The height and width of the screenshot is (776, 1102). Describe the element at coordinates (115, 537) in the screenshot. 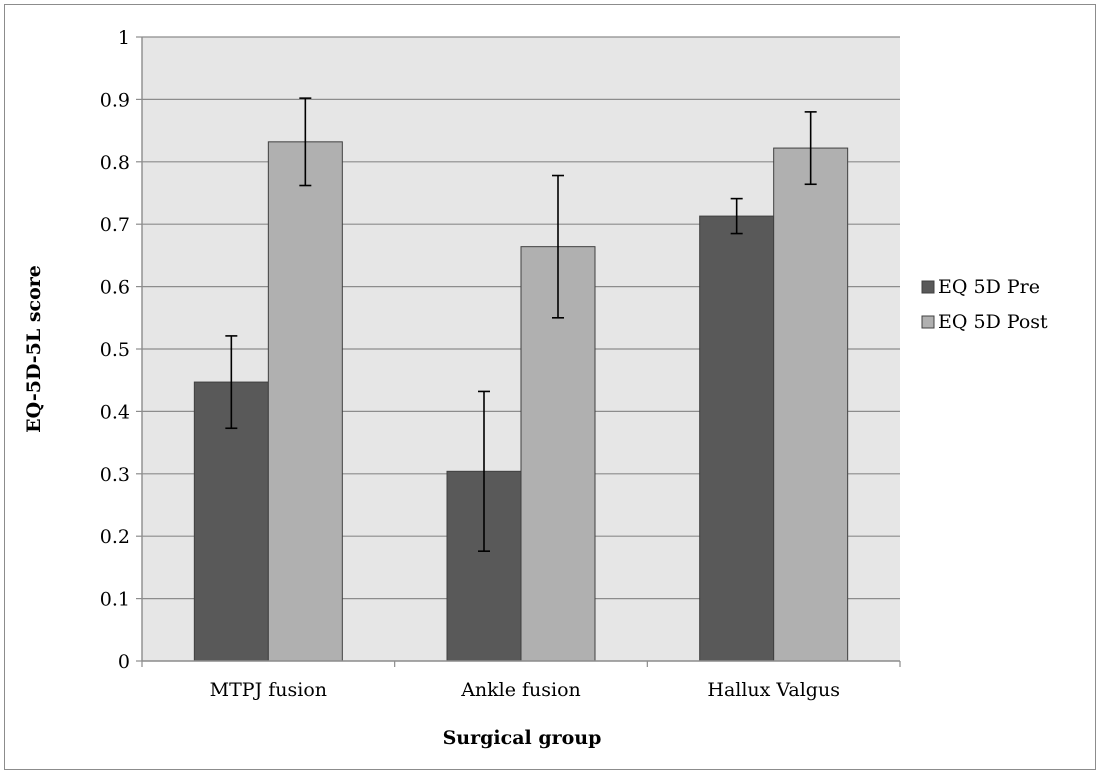

I see `y-tick-label: 0.2` at that location.